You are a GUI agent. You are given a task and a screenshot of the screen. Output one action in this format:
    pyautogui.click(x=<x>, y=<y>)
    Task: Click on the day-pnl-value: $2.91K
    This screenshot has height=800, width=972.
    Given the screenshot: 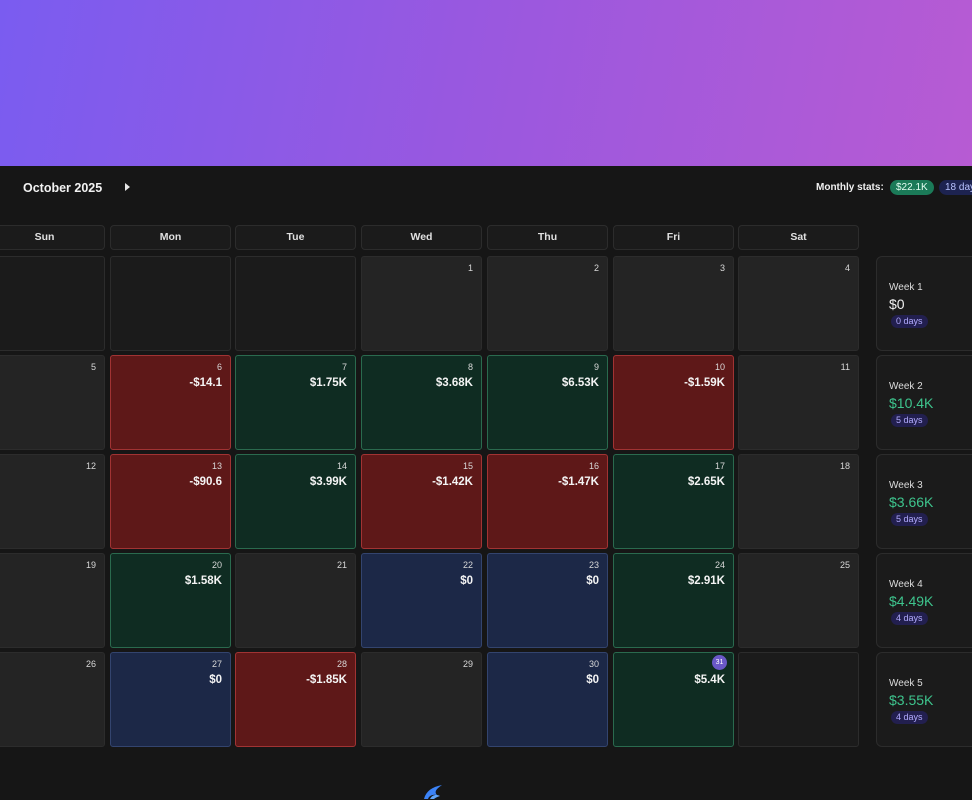 What is the action you would take?
    pyautogui.click(x=706, y=581)
    